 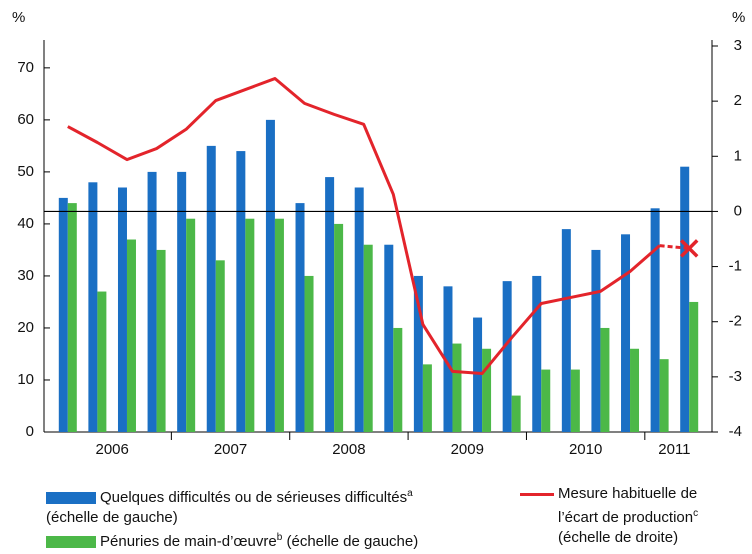 What do you see at coordinates (735, 321) in the screenshot?
I see `y2-tick-label: -2` at bounding box center [735, 321].